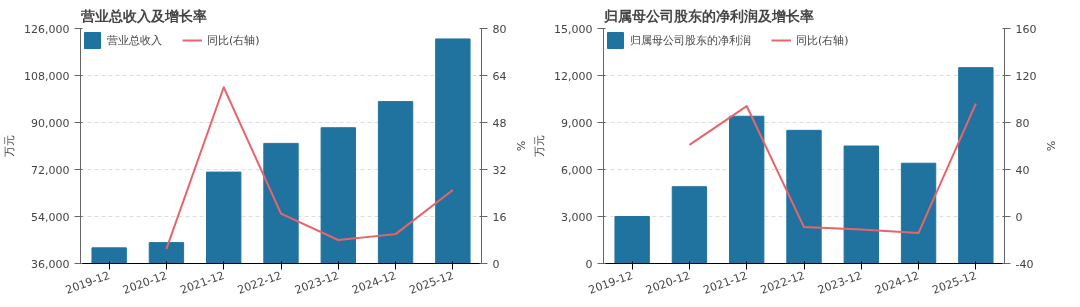 Image resolution: width=1080 pixels, height=307 pixels. What do you see at coordinates (708, 15) in the screenshot?
I see `chart-title: 归属母公司股东的净利润及增长率` at bounding box center [708, 15].